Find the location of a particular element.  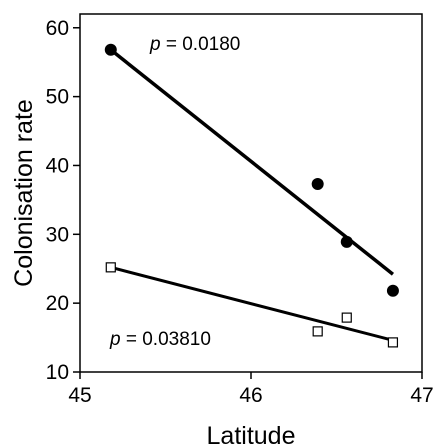

y-tick-label: 50 is located at coordinates (57, 97).